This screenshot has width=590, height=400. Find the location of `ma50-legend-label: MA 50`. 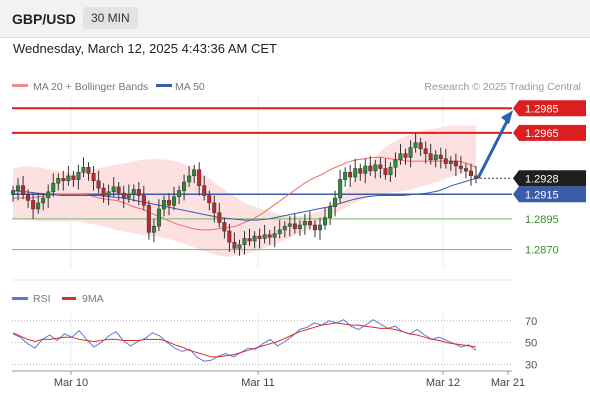

ma50-legend-label: MA 50 is located at coordinates (190, 87).